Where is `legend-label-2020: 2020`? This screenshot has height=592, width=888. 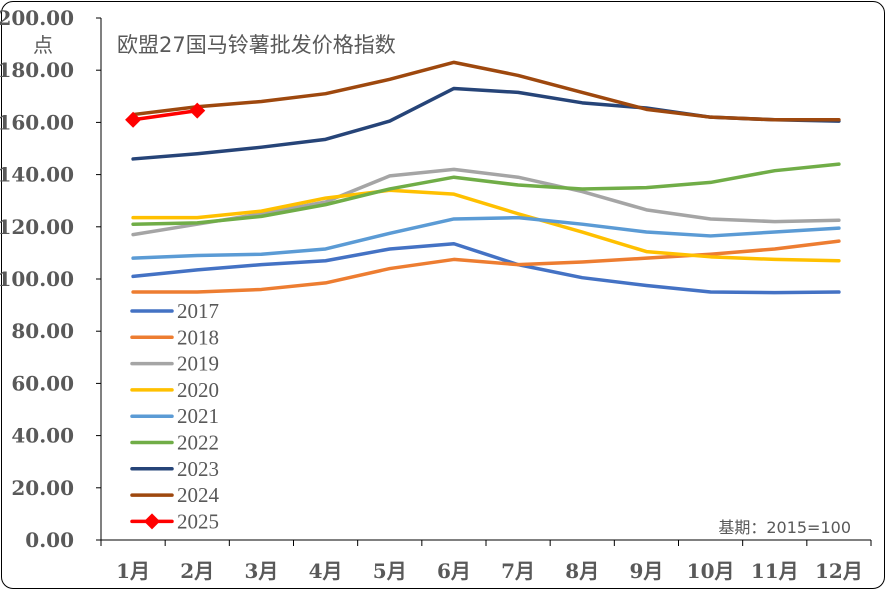
legend-label-2020: 2020 is located at coordinates (198, 390).